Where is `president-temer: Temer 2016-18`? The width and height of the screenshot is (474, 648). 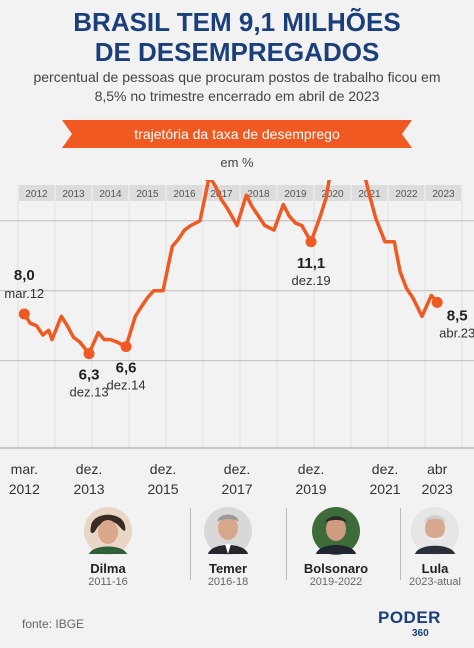 president-temer: Temer 2016-18 is located at coordinates (228, 547).